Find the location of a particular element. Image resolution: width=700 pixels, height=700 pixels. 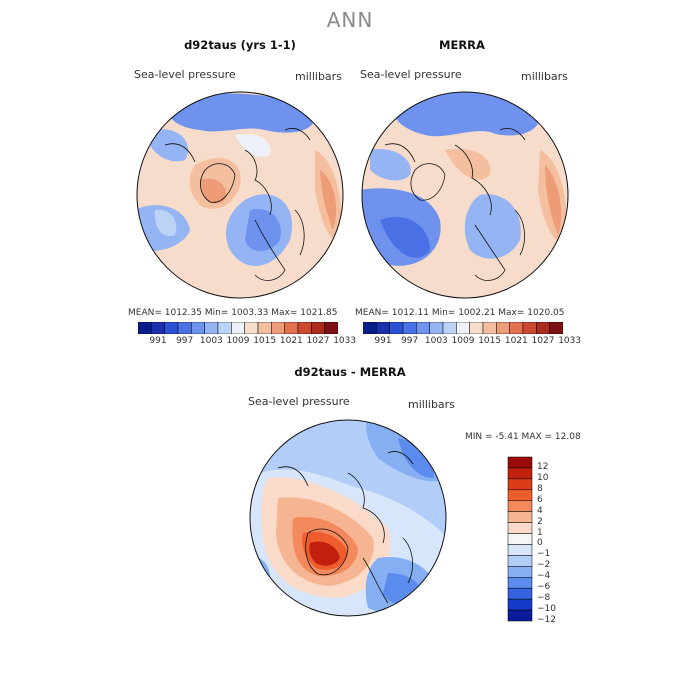

panel-1-colorbar-tick-label: 1021 is located at coordinates (291, 341).